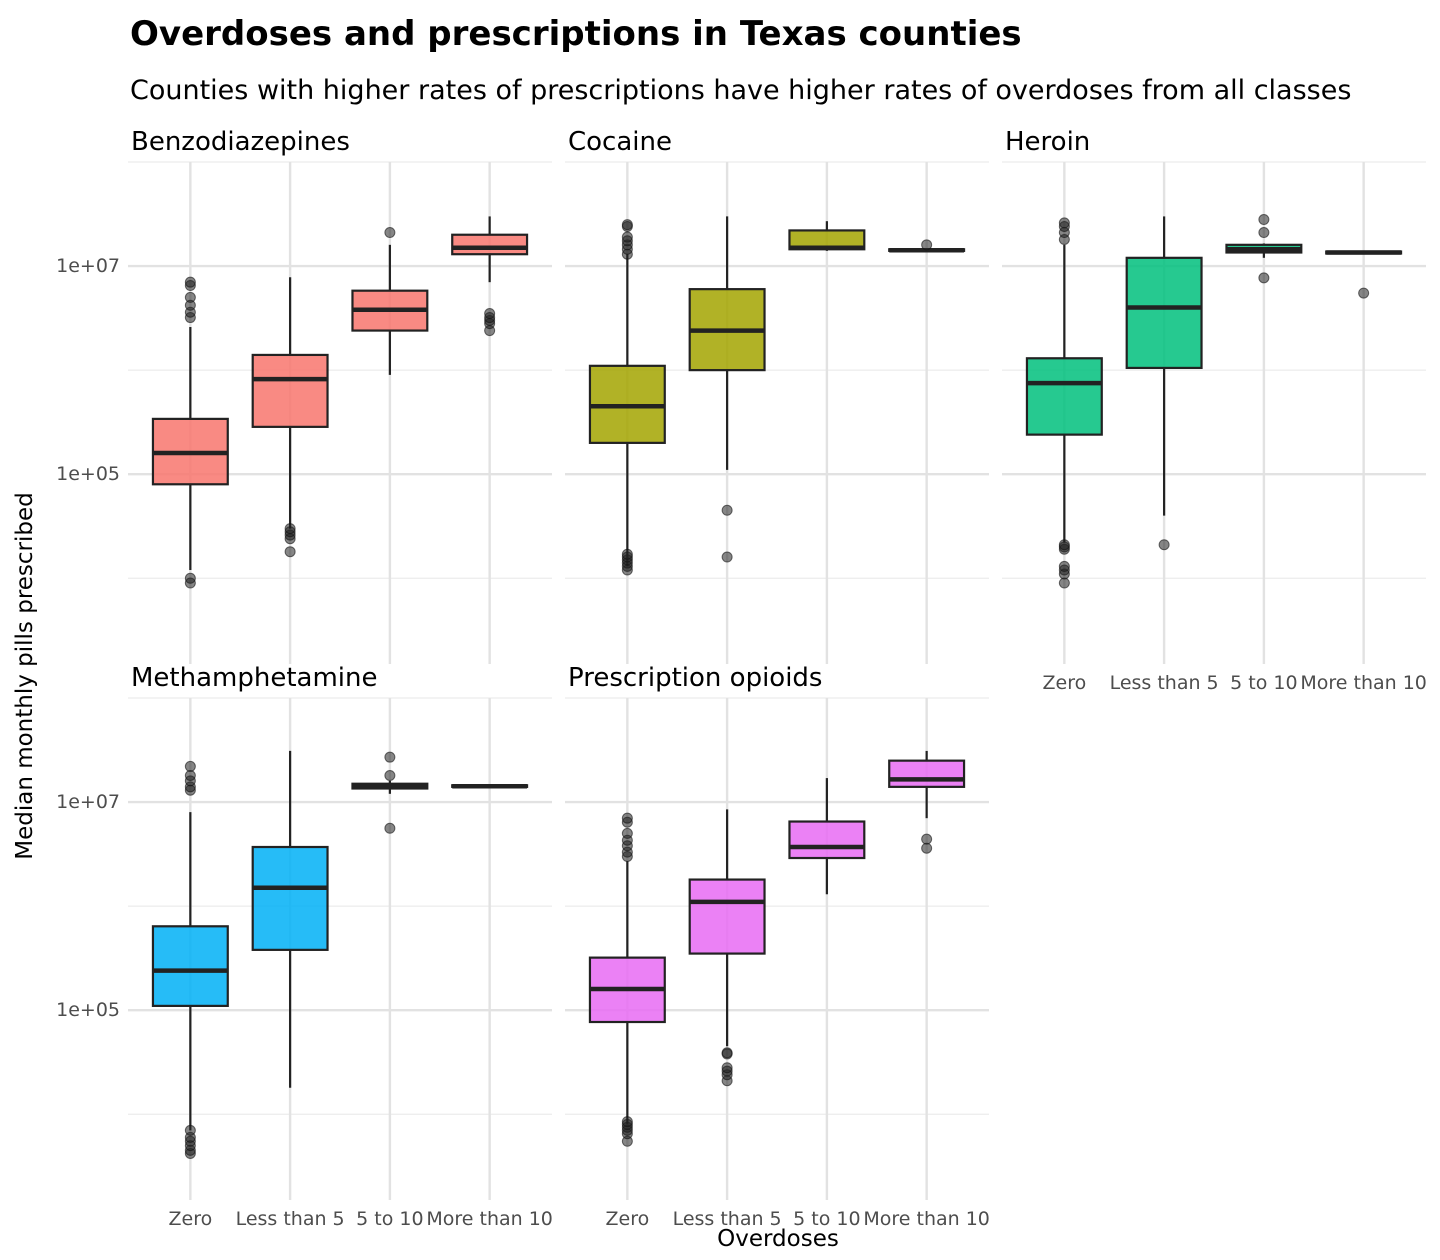 Image resolution: width=1440 pixels, height=1260 pixels. Describe the element at coordinates (1047, 142) in the screenshot. I see `panel-title: Heroin` at that location.